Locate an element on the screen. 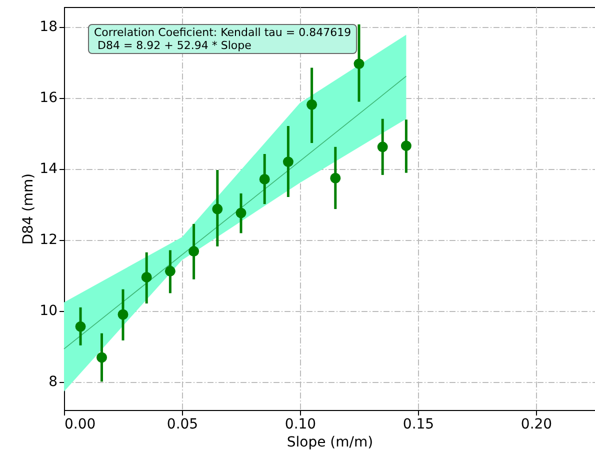 Image resolution: width=595 pixels, height=458 pixels. y-axis-title: D84 (mm) is located at coordinates (28, 209).